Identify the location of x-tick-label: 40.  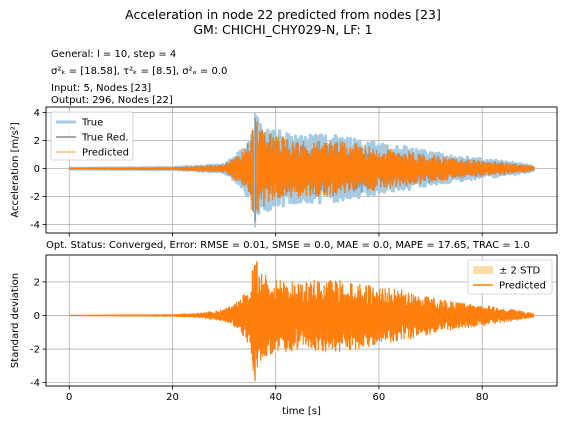
(275, 397).